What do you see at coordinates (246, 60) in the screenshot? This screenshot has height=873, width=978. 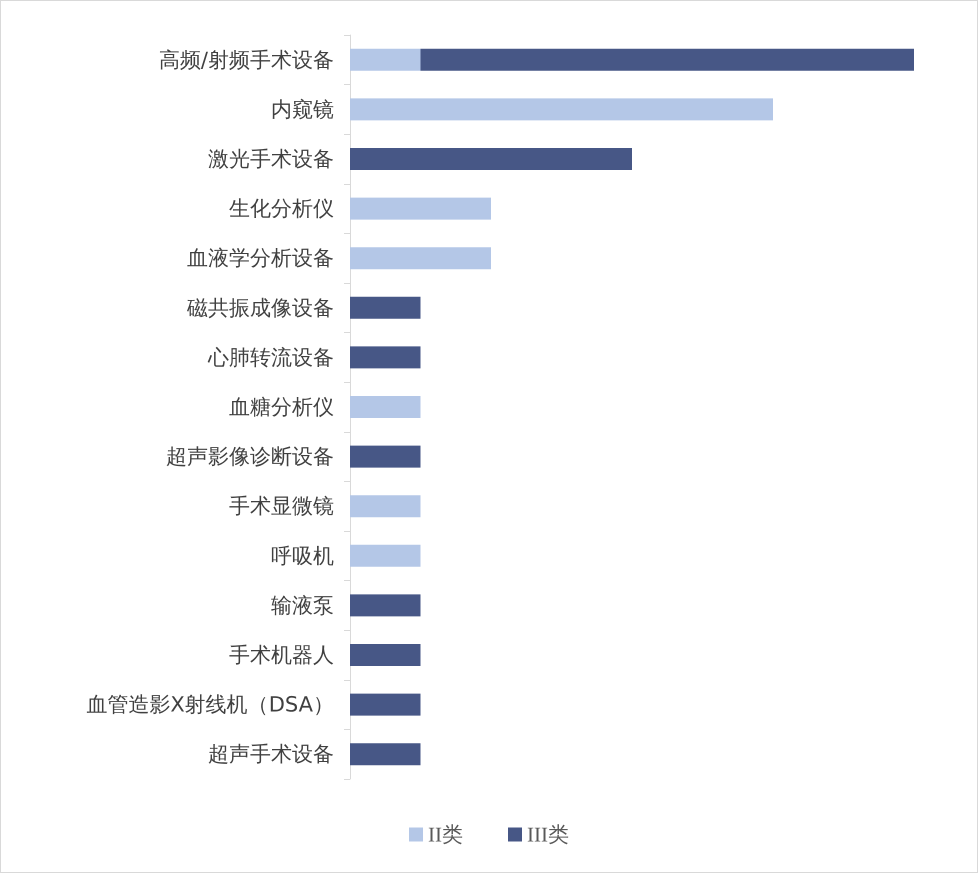 I see `y-tick-label: 高频/射频手术设备` at bounding box center [246, 60].